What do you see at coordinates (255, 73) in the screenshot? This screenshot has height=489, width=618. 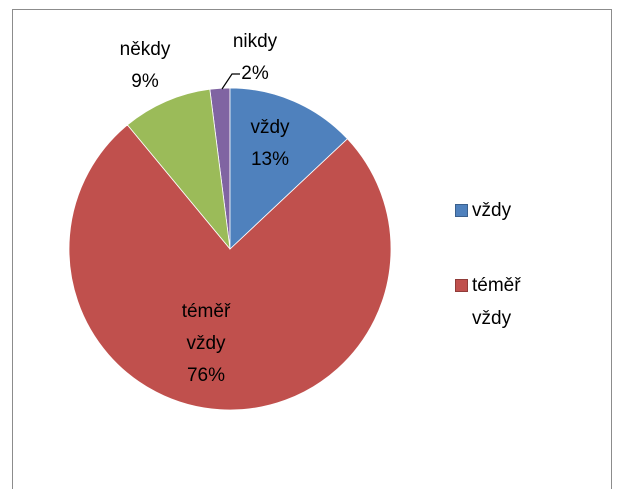 I see `label-value: 2%` at bounding box center [255, 73].